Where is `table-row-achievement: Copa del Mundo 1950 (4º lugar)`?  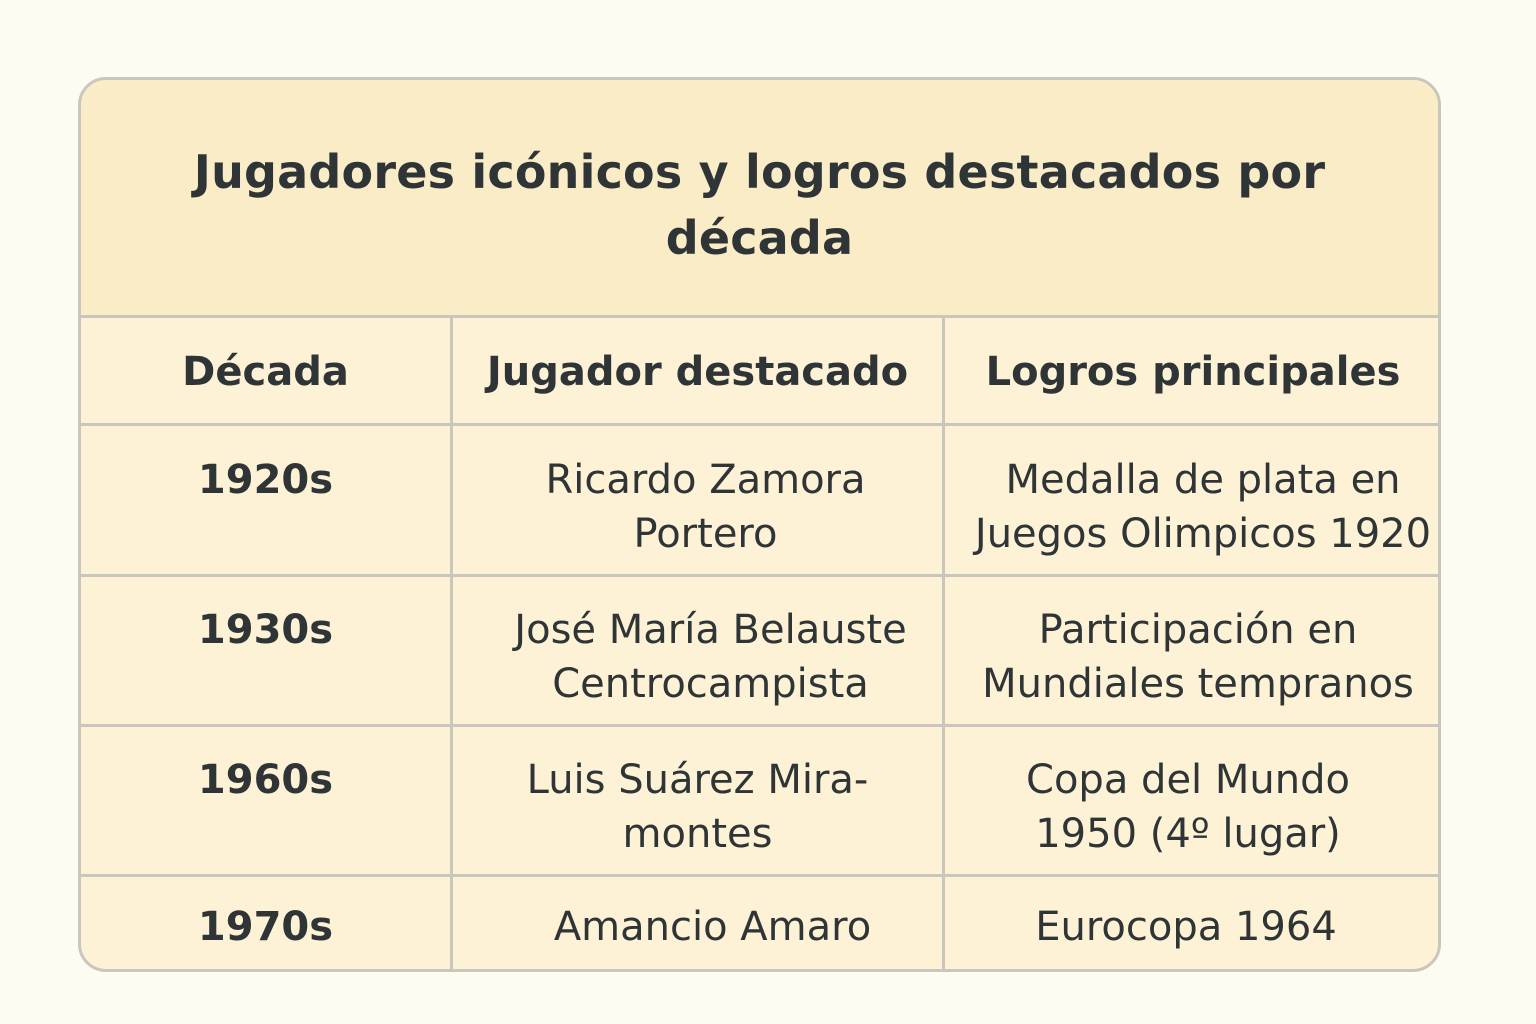 table-row-achievement: Copa del Mundo 1950 (4º lugar) is located at coordinates (1188, 807).